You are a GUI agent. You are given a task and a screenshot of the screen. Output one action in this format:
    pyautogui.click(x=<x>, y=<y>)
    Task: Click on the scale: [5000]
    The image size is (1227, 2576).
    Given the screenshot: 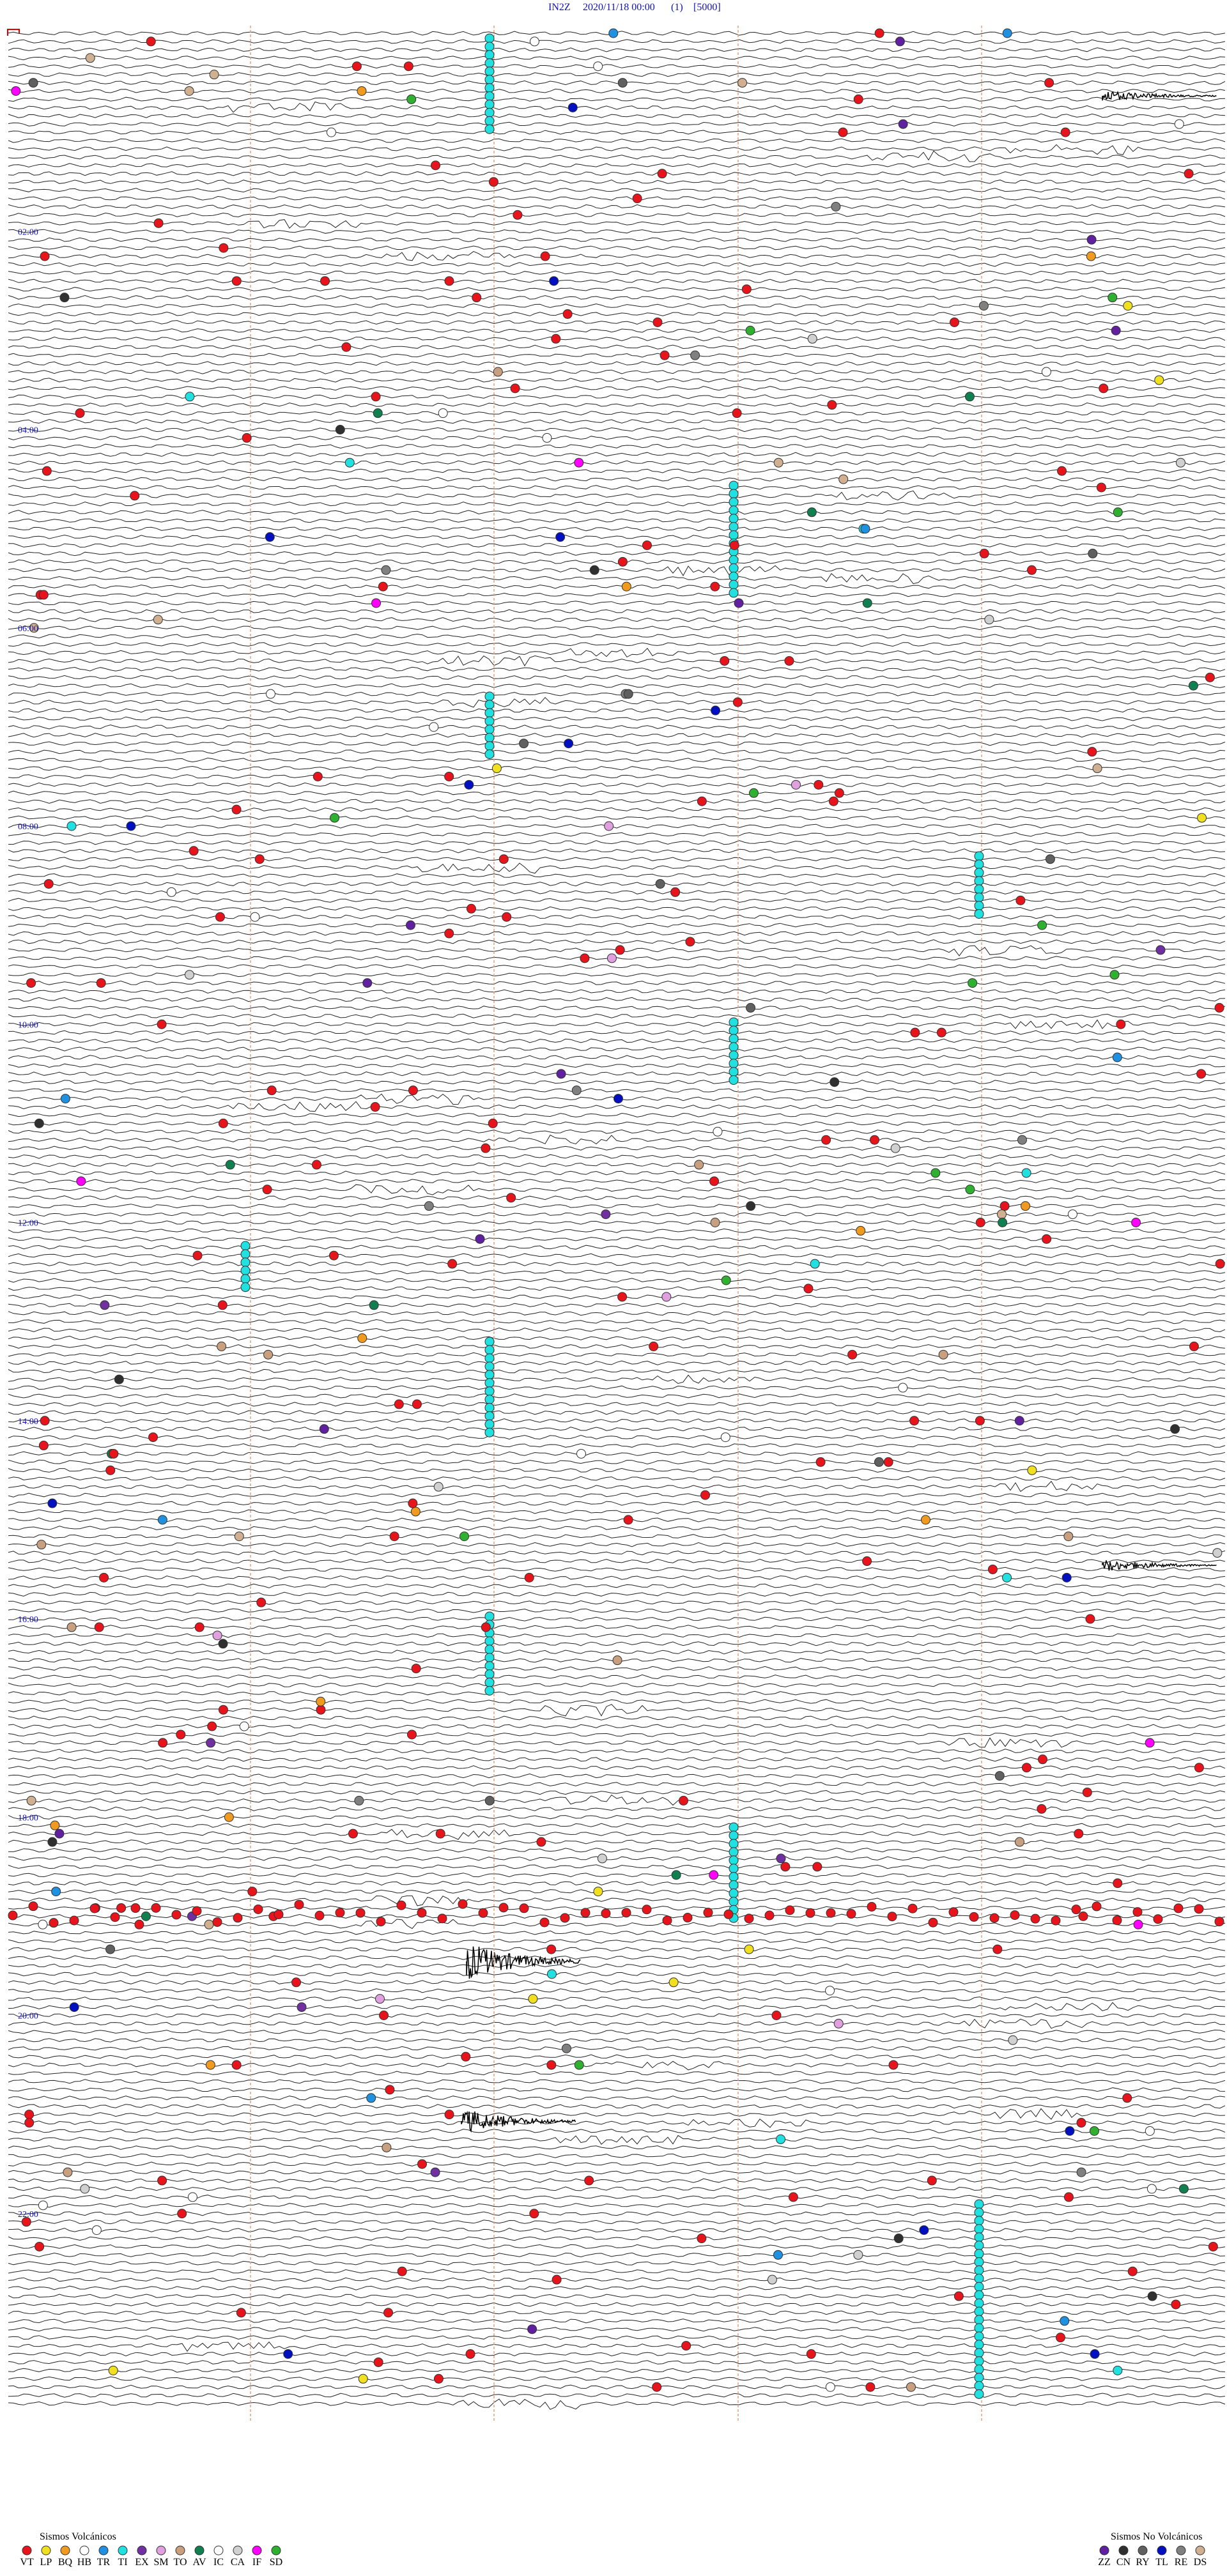 What is the action you would take?
    pyautogui.click(x=707, y=7)
    